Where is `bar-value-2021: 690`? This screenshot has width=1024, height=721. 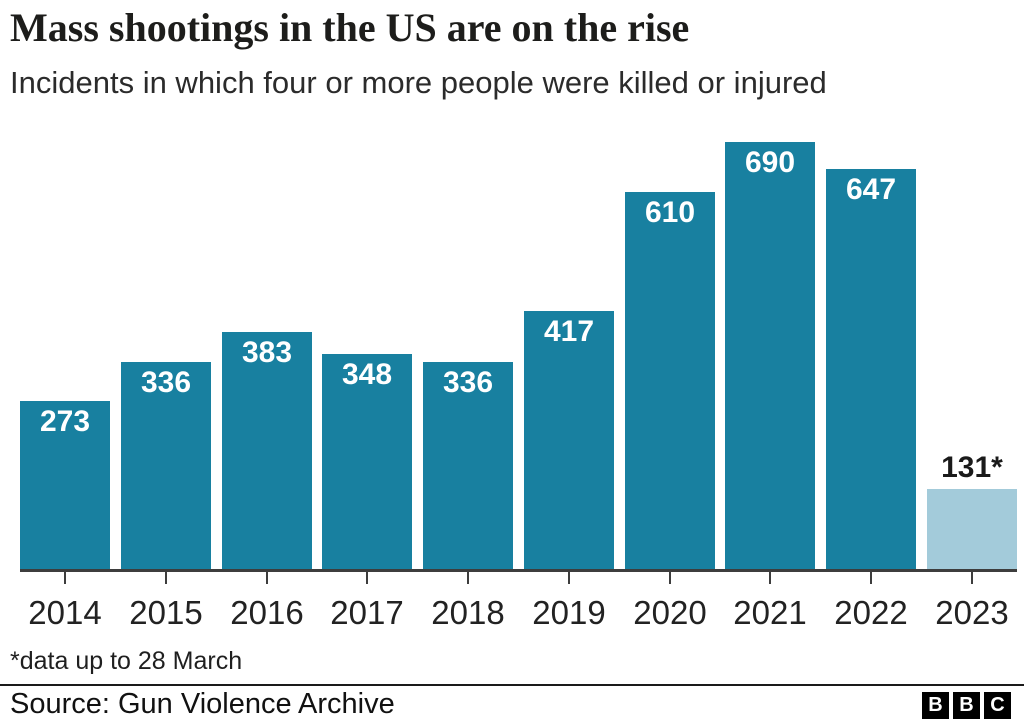 bar-value-2021: 690 is located at coordinates (770, 162).